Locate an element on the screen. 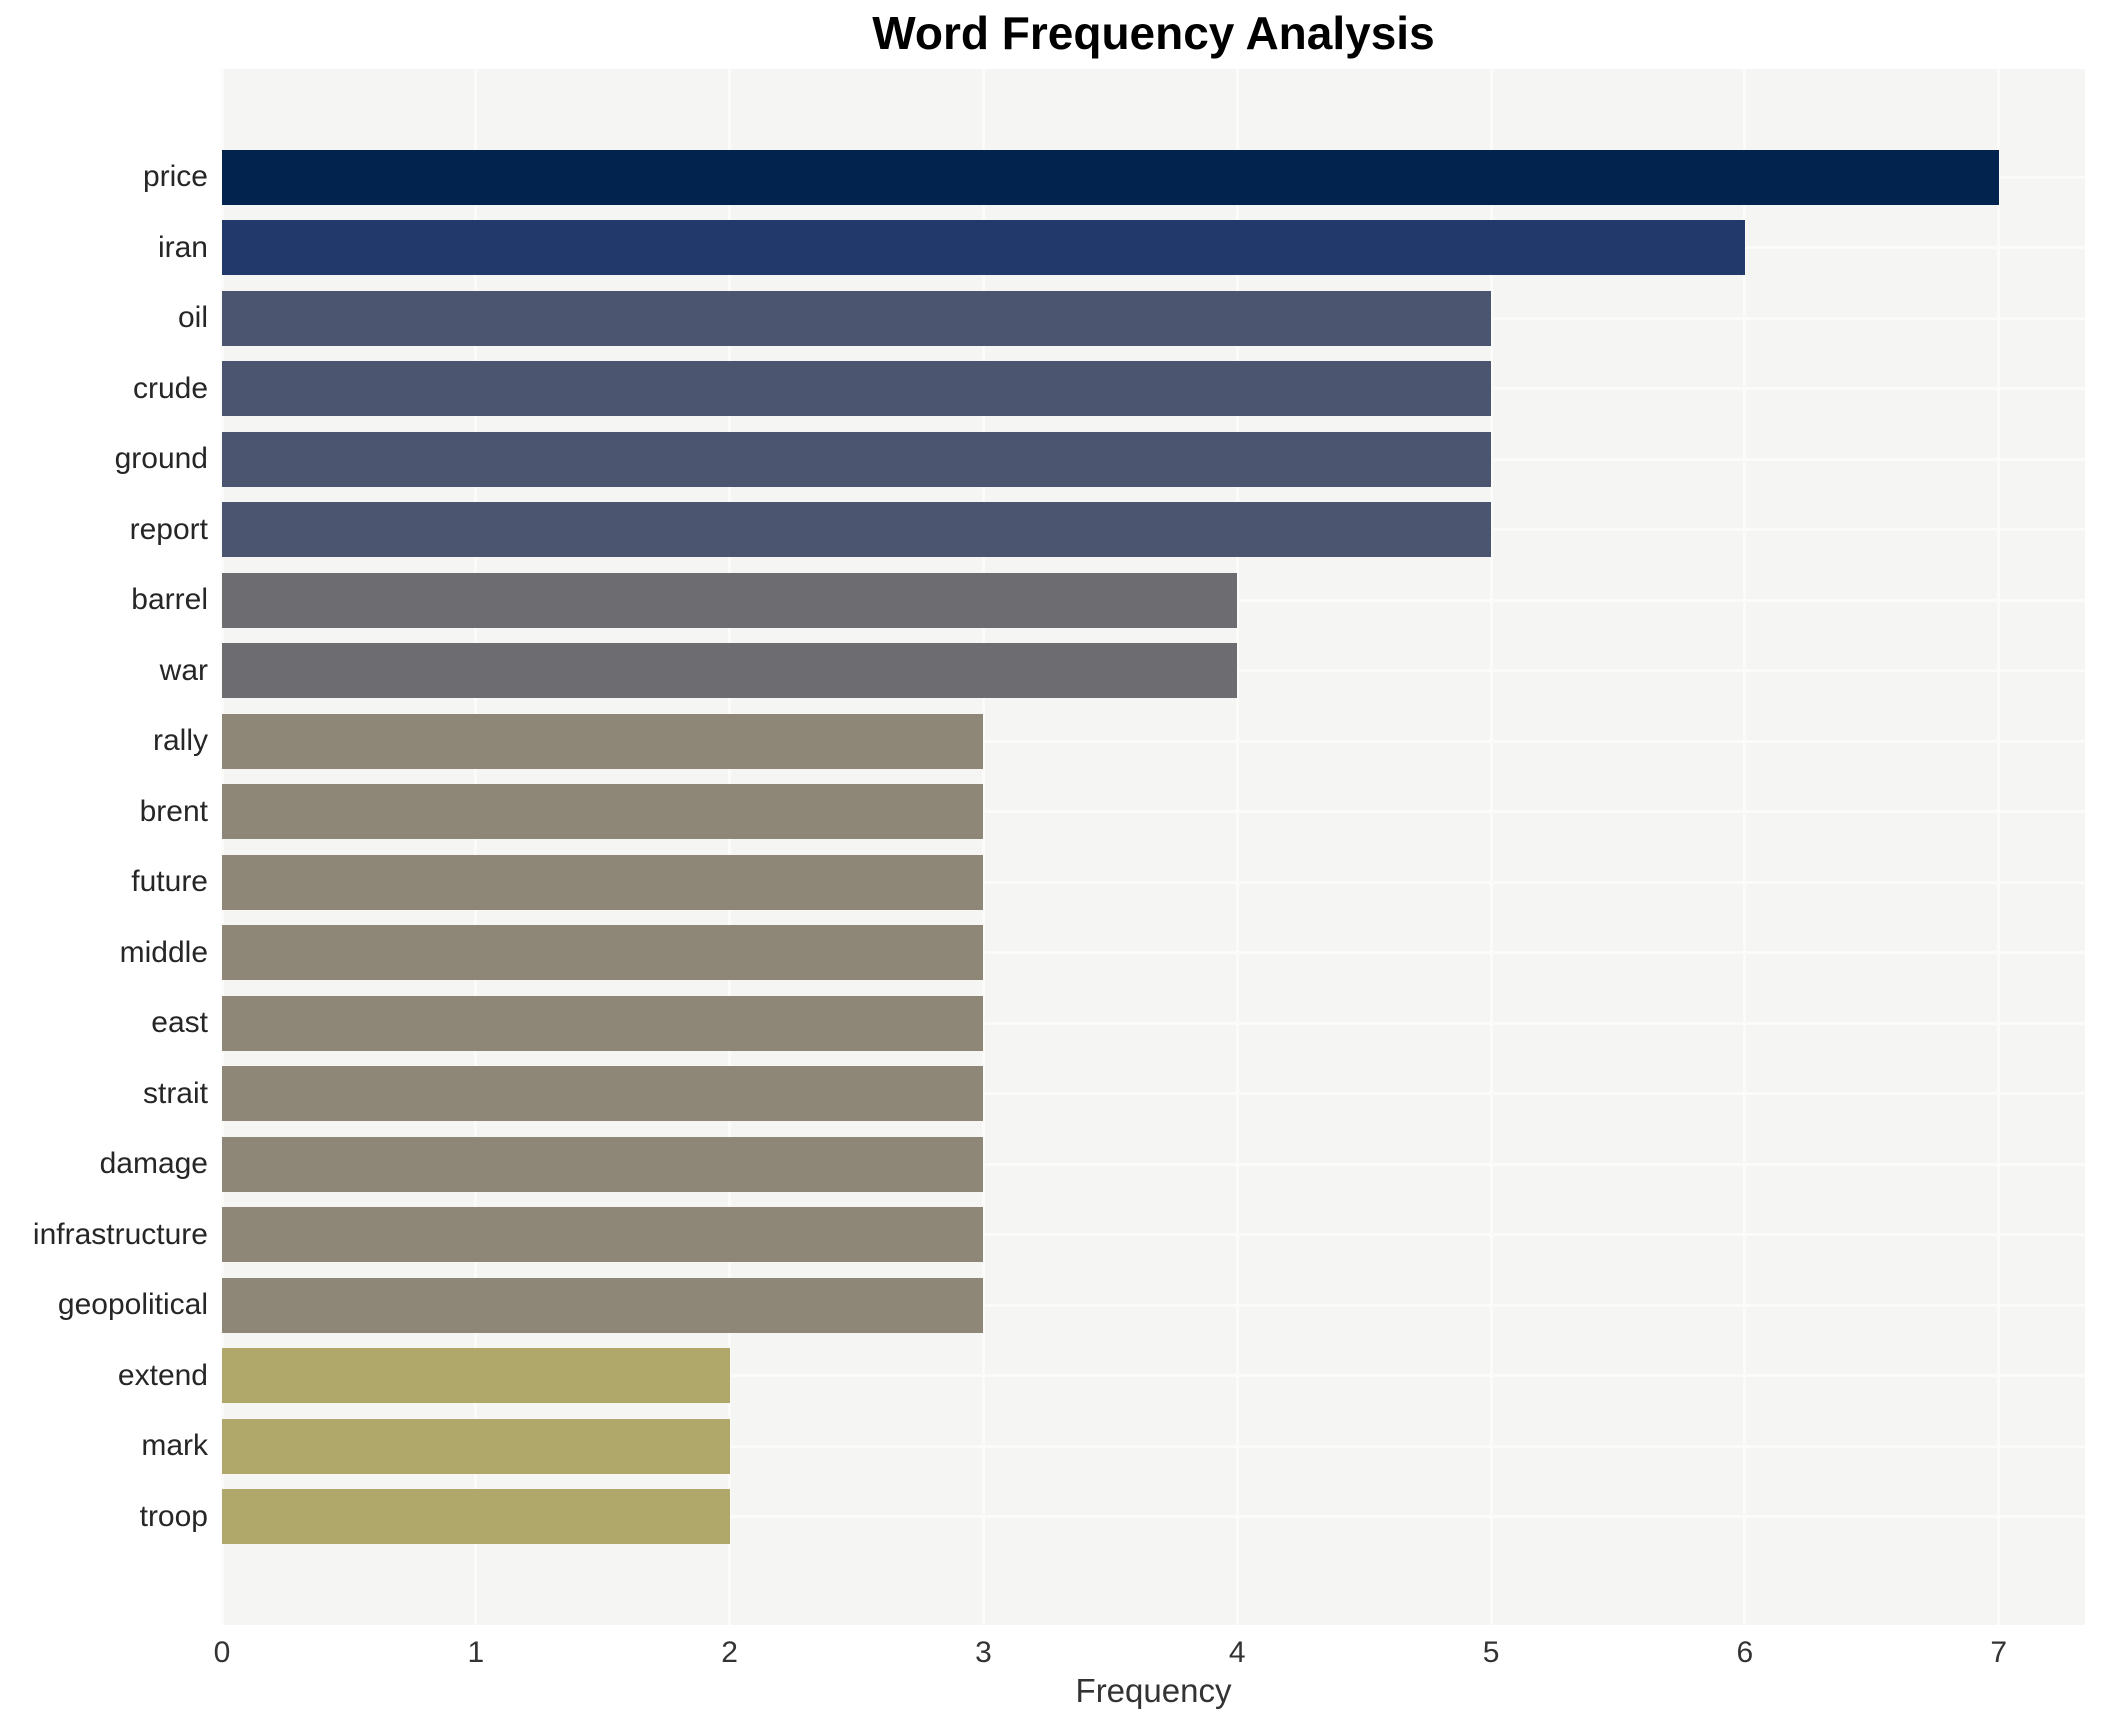 The height and width of the screenshot is (1710, 2103). bar-row: geopolitical is located at coordinates (1051, 1305).